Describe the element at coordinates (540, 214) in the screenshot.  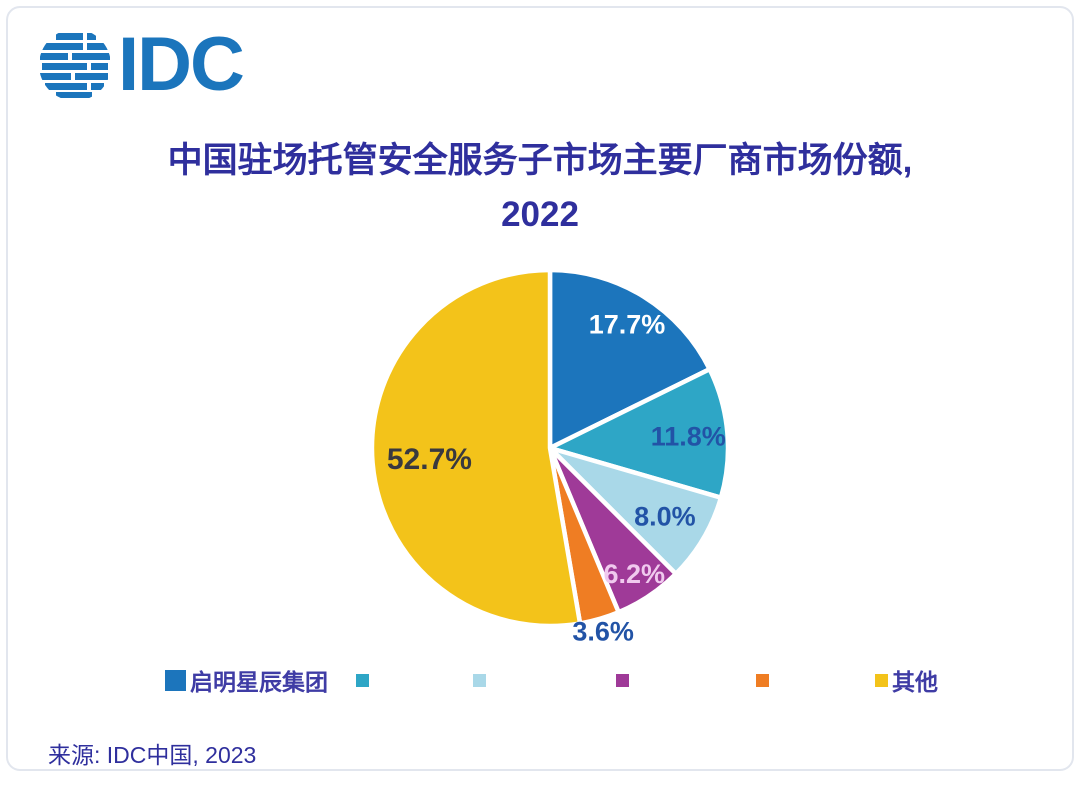
I see `chart-title-line2: 2022` at that location.